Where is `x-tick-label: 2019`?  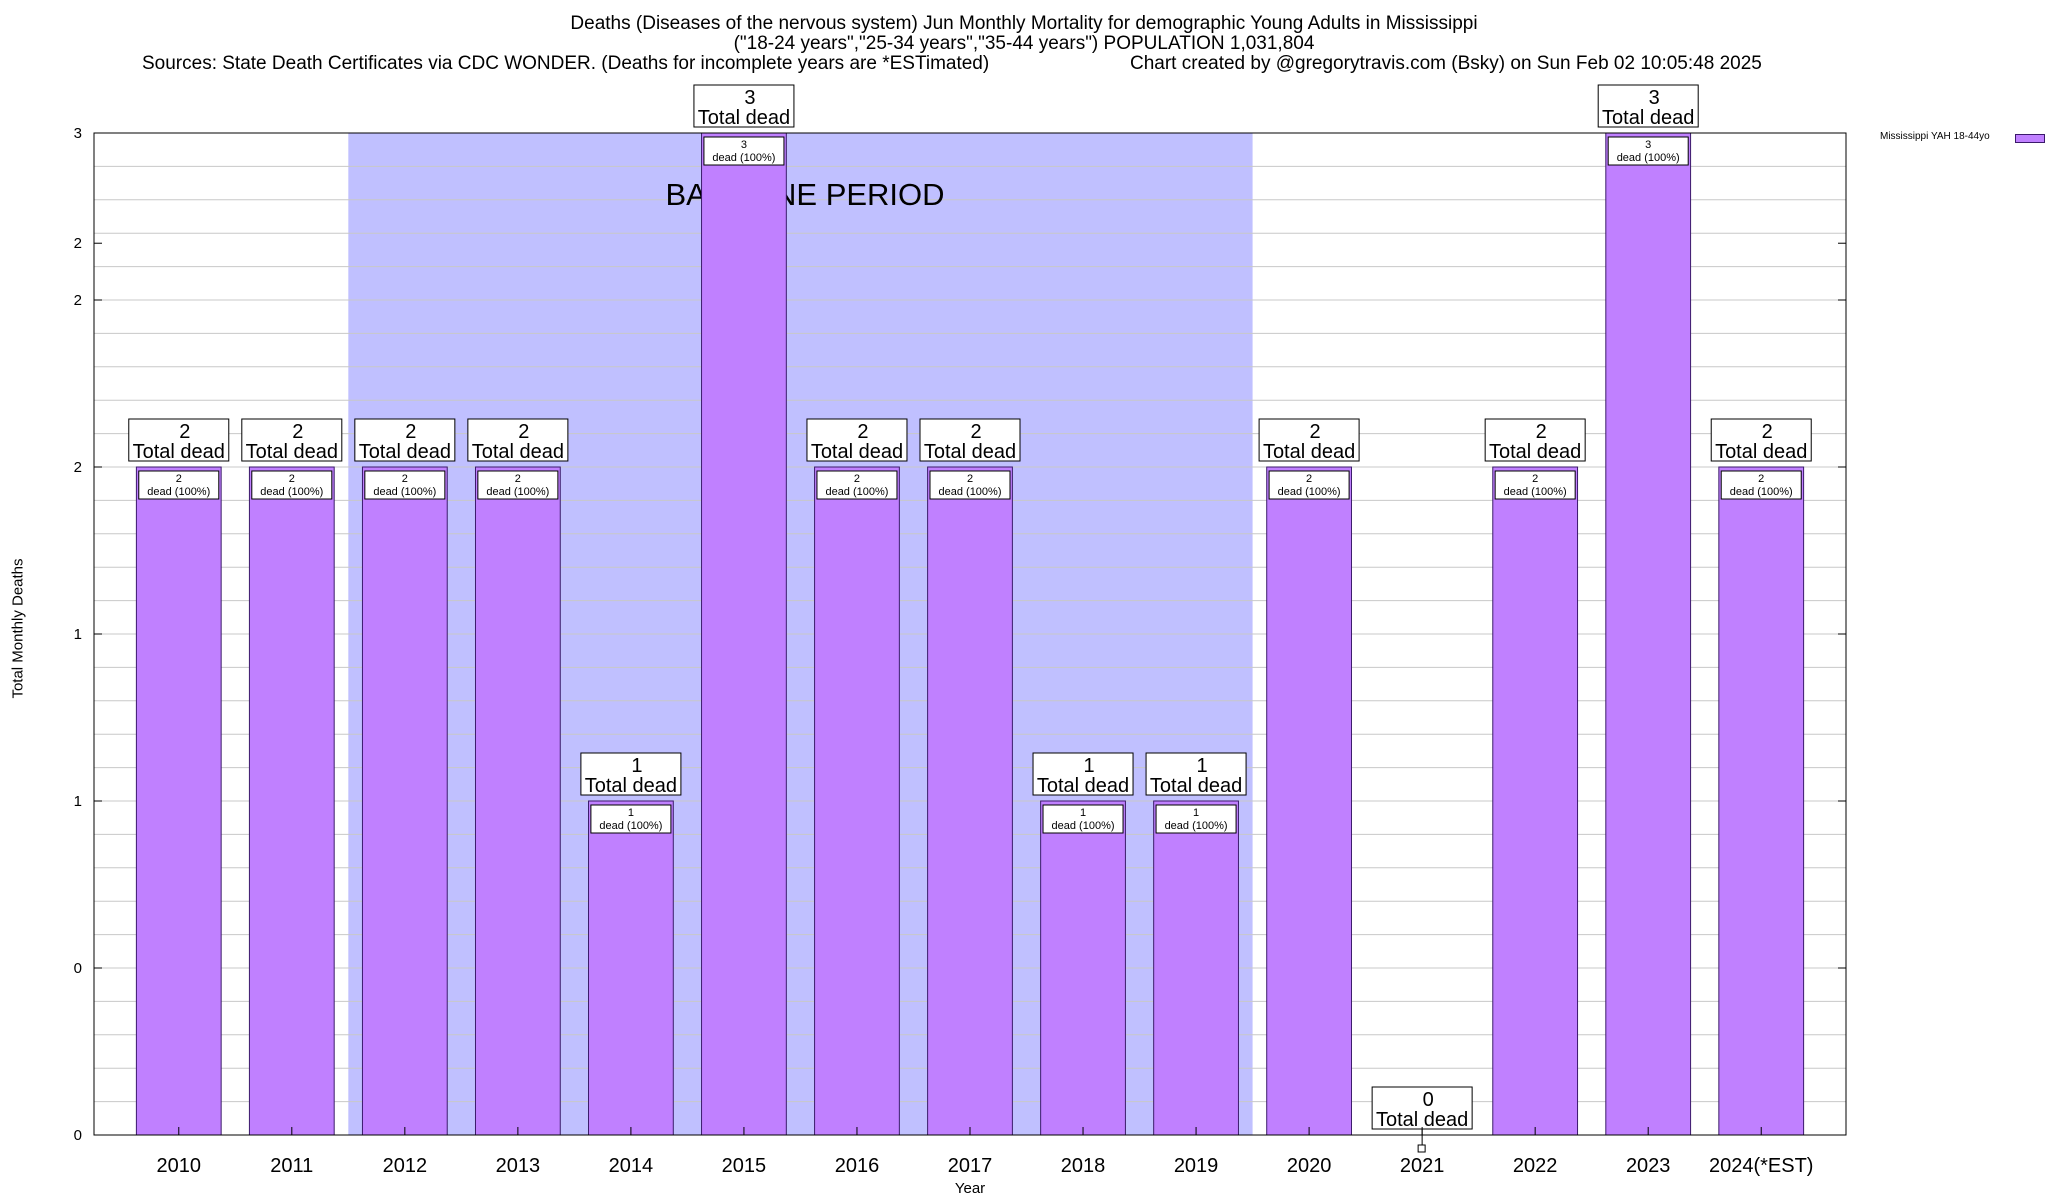
x-tick-label: 2019 is located at coordinates (1196, 1166).